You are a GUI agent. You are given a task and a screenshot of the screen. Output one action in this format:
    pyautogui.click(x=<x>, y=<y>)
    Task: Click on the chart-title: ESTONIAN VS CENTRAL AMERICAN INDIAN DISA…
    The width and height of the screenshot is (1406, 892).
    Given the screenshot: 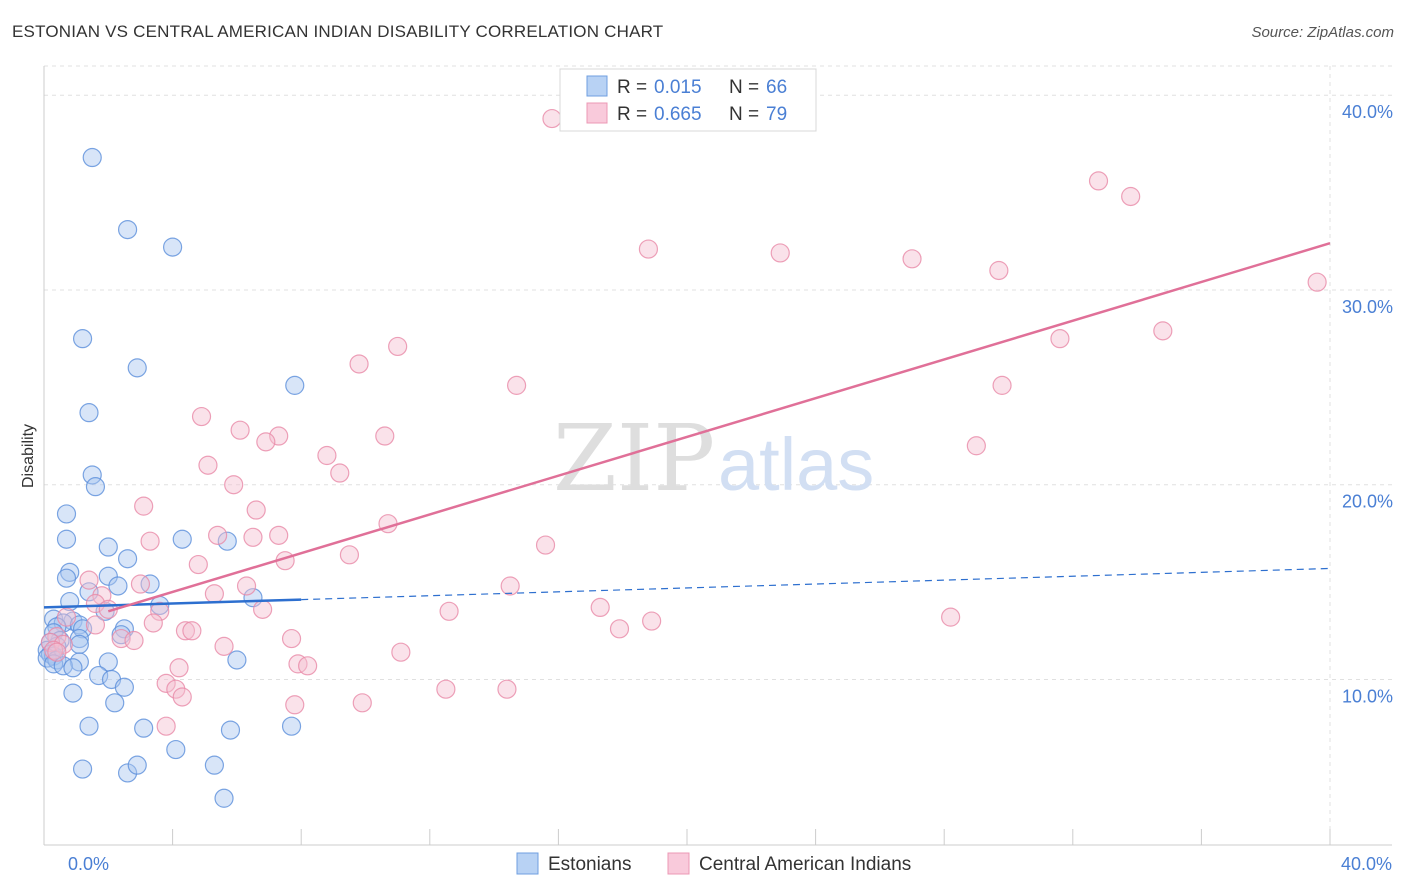 What is the action you would take?
    pyautogui.click(x=338, y=31)
    